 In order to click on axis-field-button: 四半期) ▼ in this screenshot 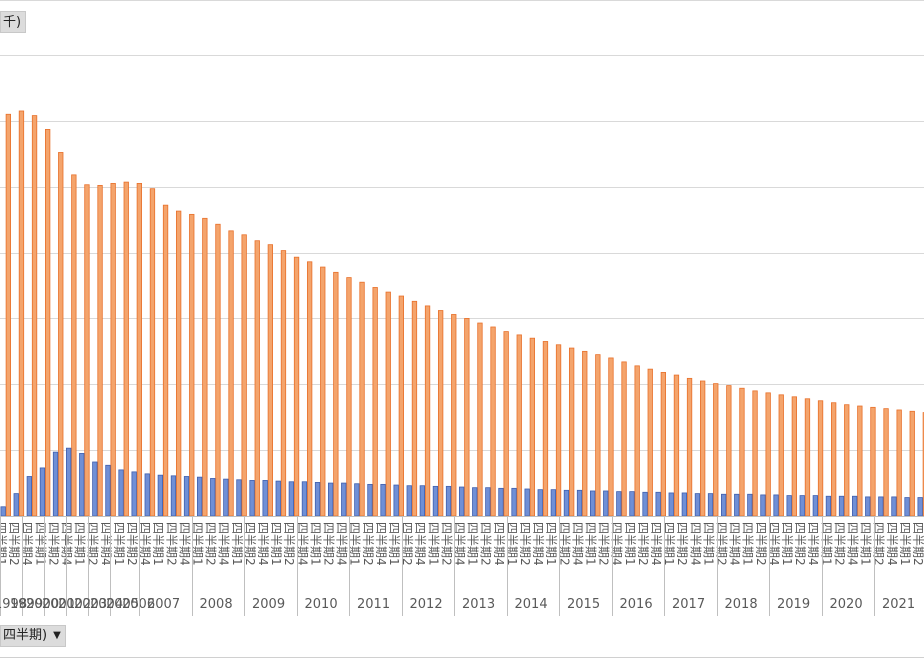, I will do `click(33, 636)`.